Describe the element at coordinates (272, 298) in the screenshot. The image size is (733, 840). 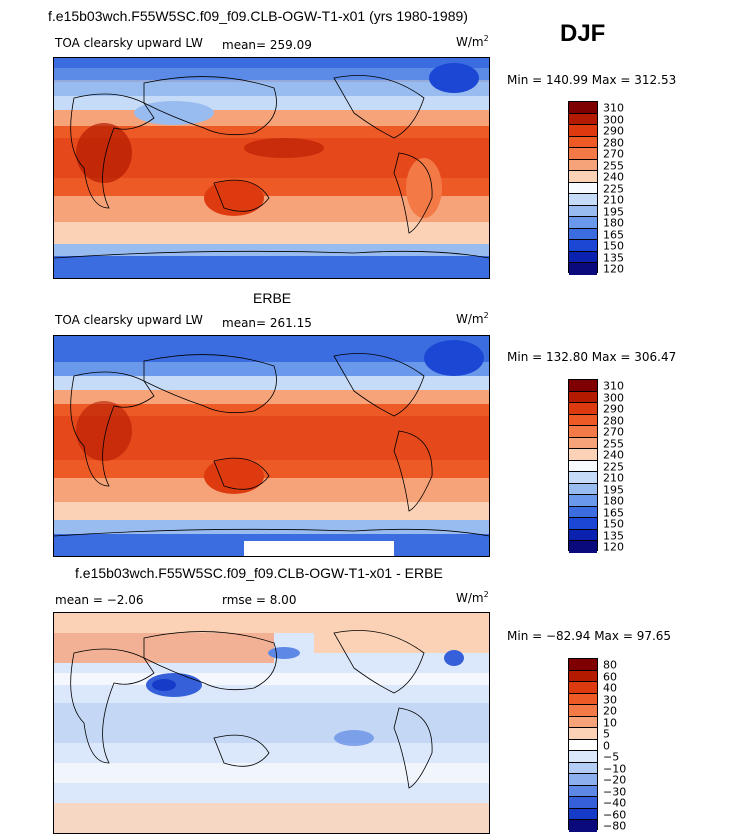
I see `panel2-title: ERBE` at that location.